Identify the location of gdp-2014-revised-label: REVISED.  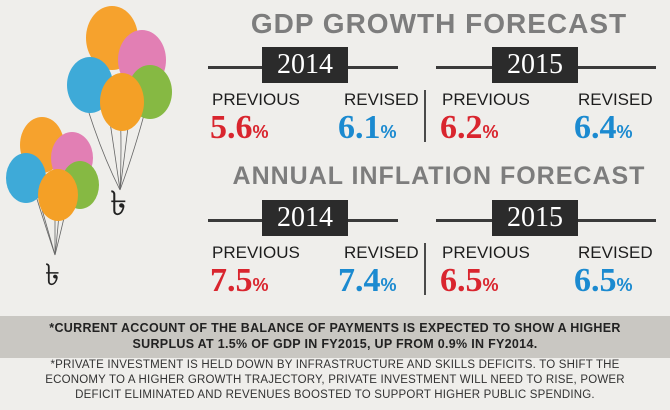
(381, 99).